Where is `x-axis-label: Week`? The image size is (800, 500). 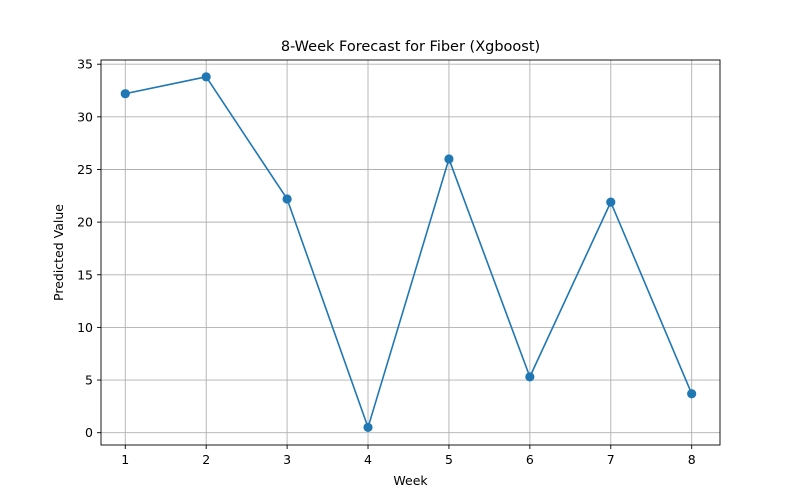
x-axis-label: Week is located at coordinates (410, 480).